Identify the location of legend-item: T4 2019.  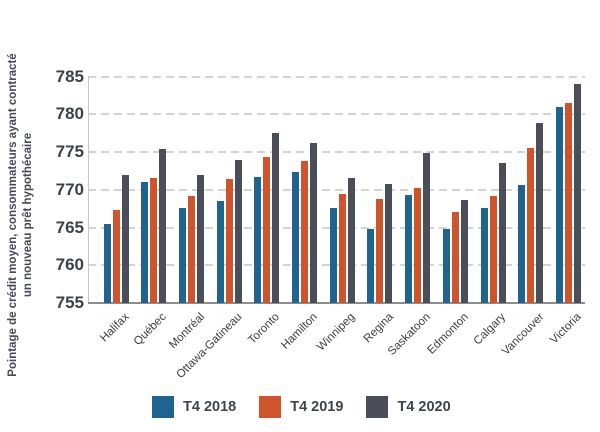
(301, 407).